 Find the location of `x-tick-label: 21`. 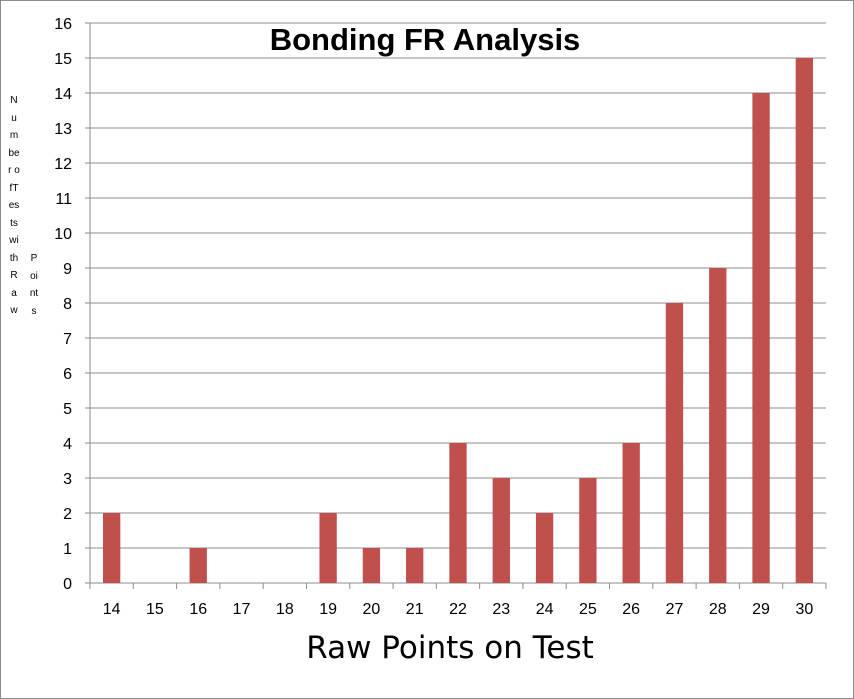

x-tick-label: 21 is located at coordinates (415, 609).